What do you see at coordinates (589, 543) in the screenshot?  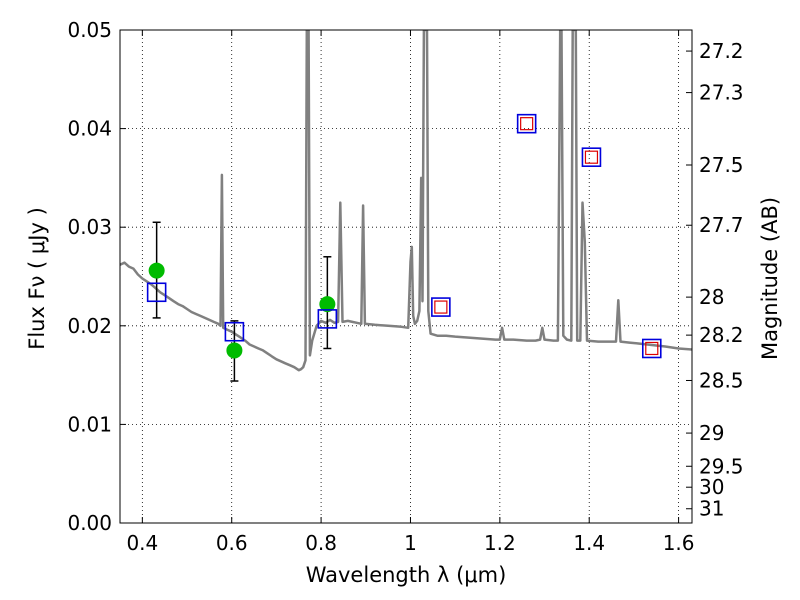 I see `x-tick-label: 1.4` at bounding box center [589, 543].